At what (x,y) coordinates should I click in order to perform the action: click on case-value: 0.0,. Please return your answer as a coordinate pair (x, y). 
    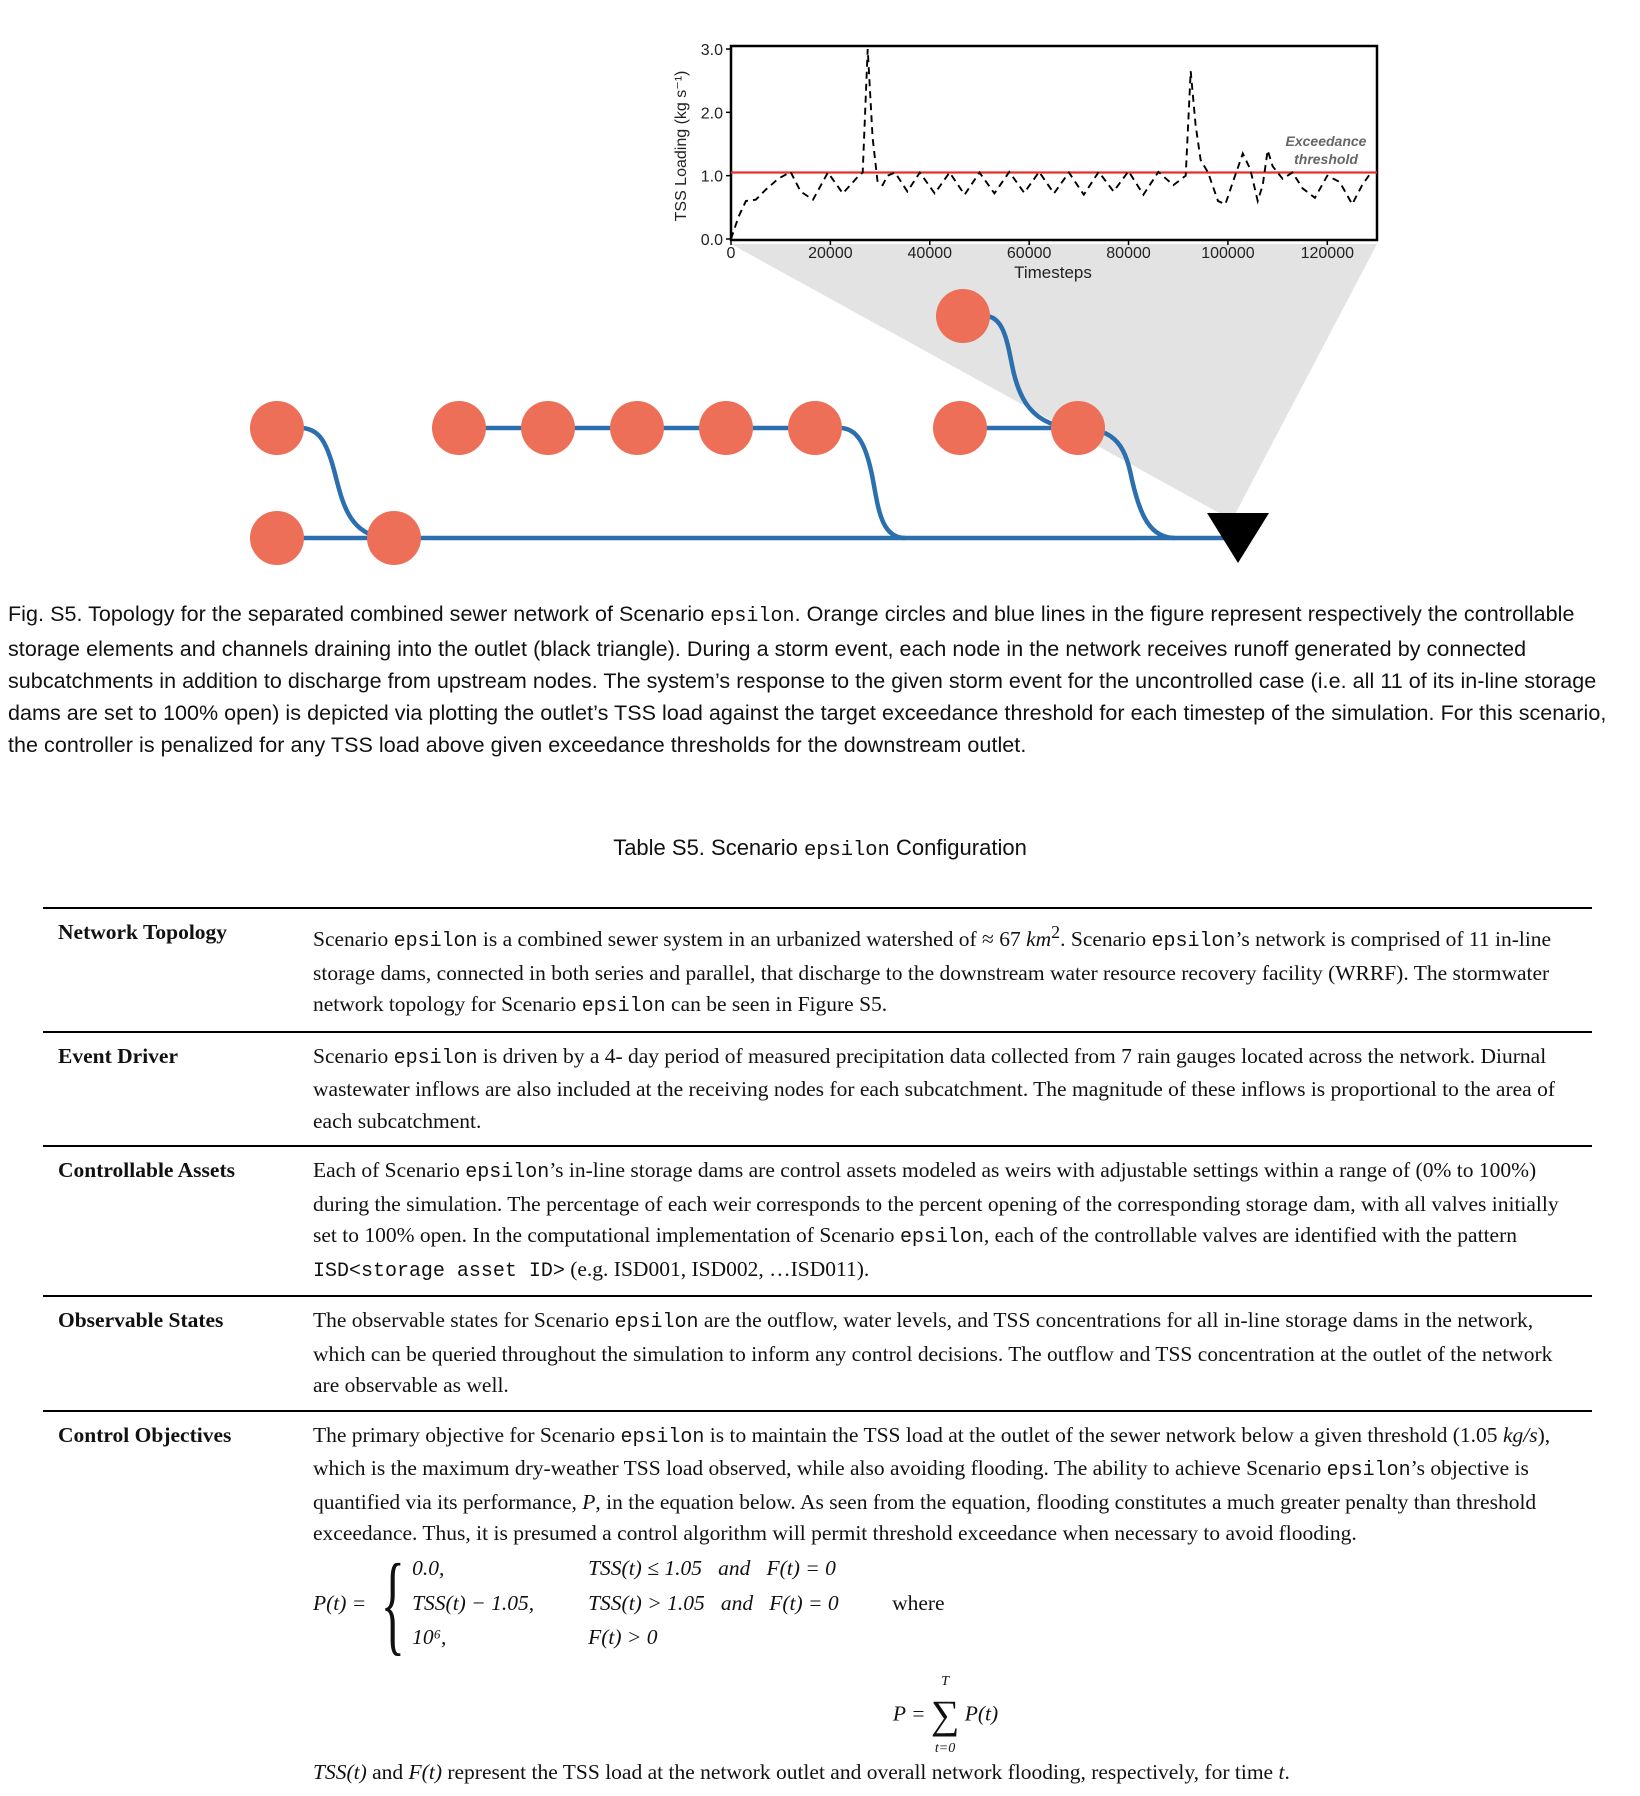
    Looking at the image, I should click on (428, 1568).